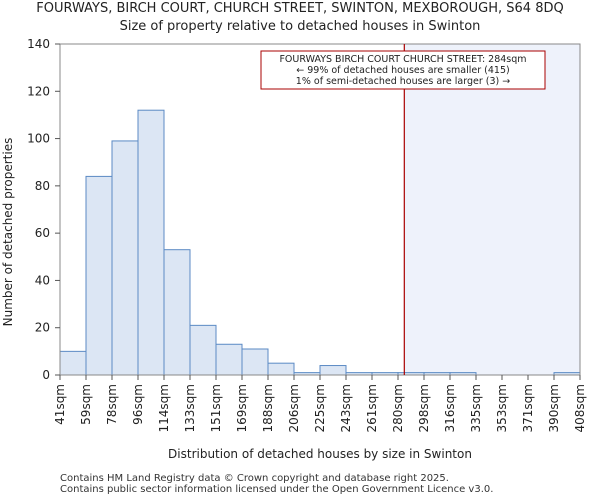 Image resolution: width=600 pixels, height=500 pixels. What do you see at coordinates (528, 408) in the screenshot?
I see `x-tick-label: 371sqm` at bounding box center [528, 408].